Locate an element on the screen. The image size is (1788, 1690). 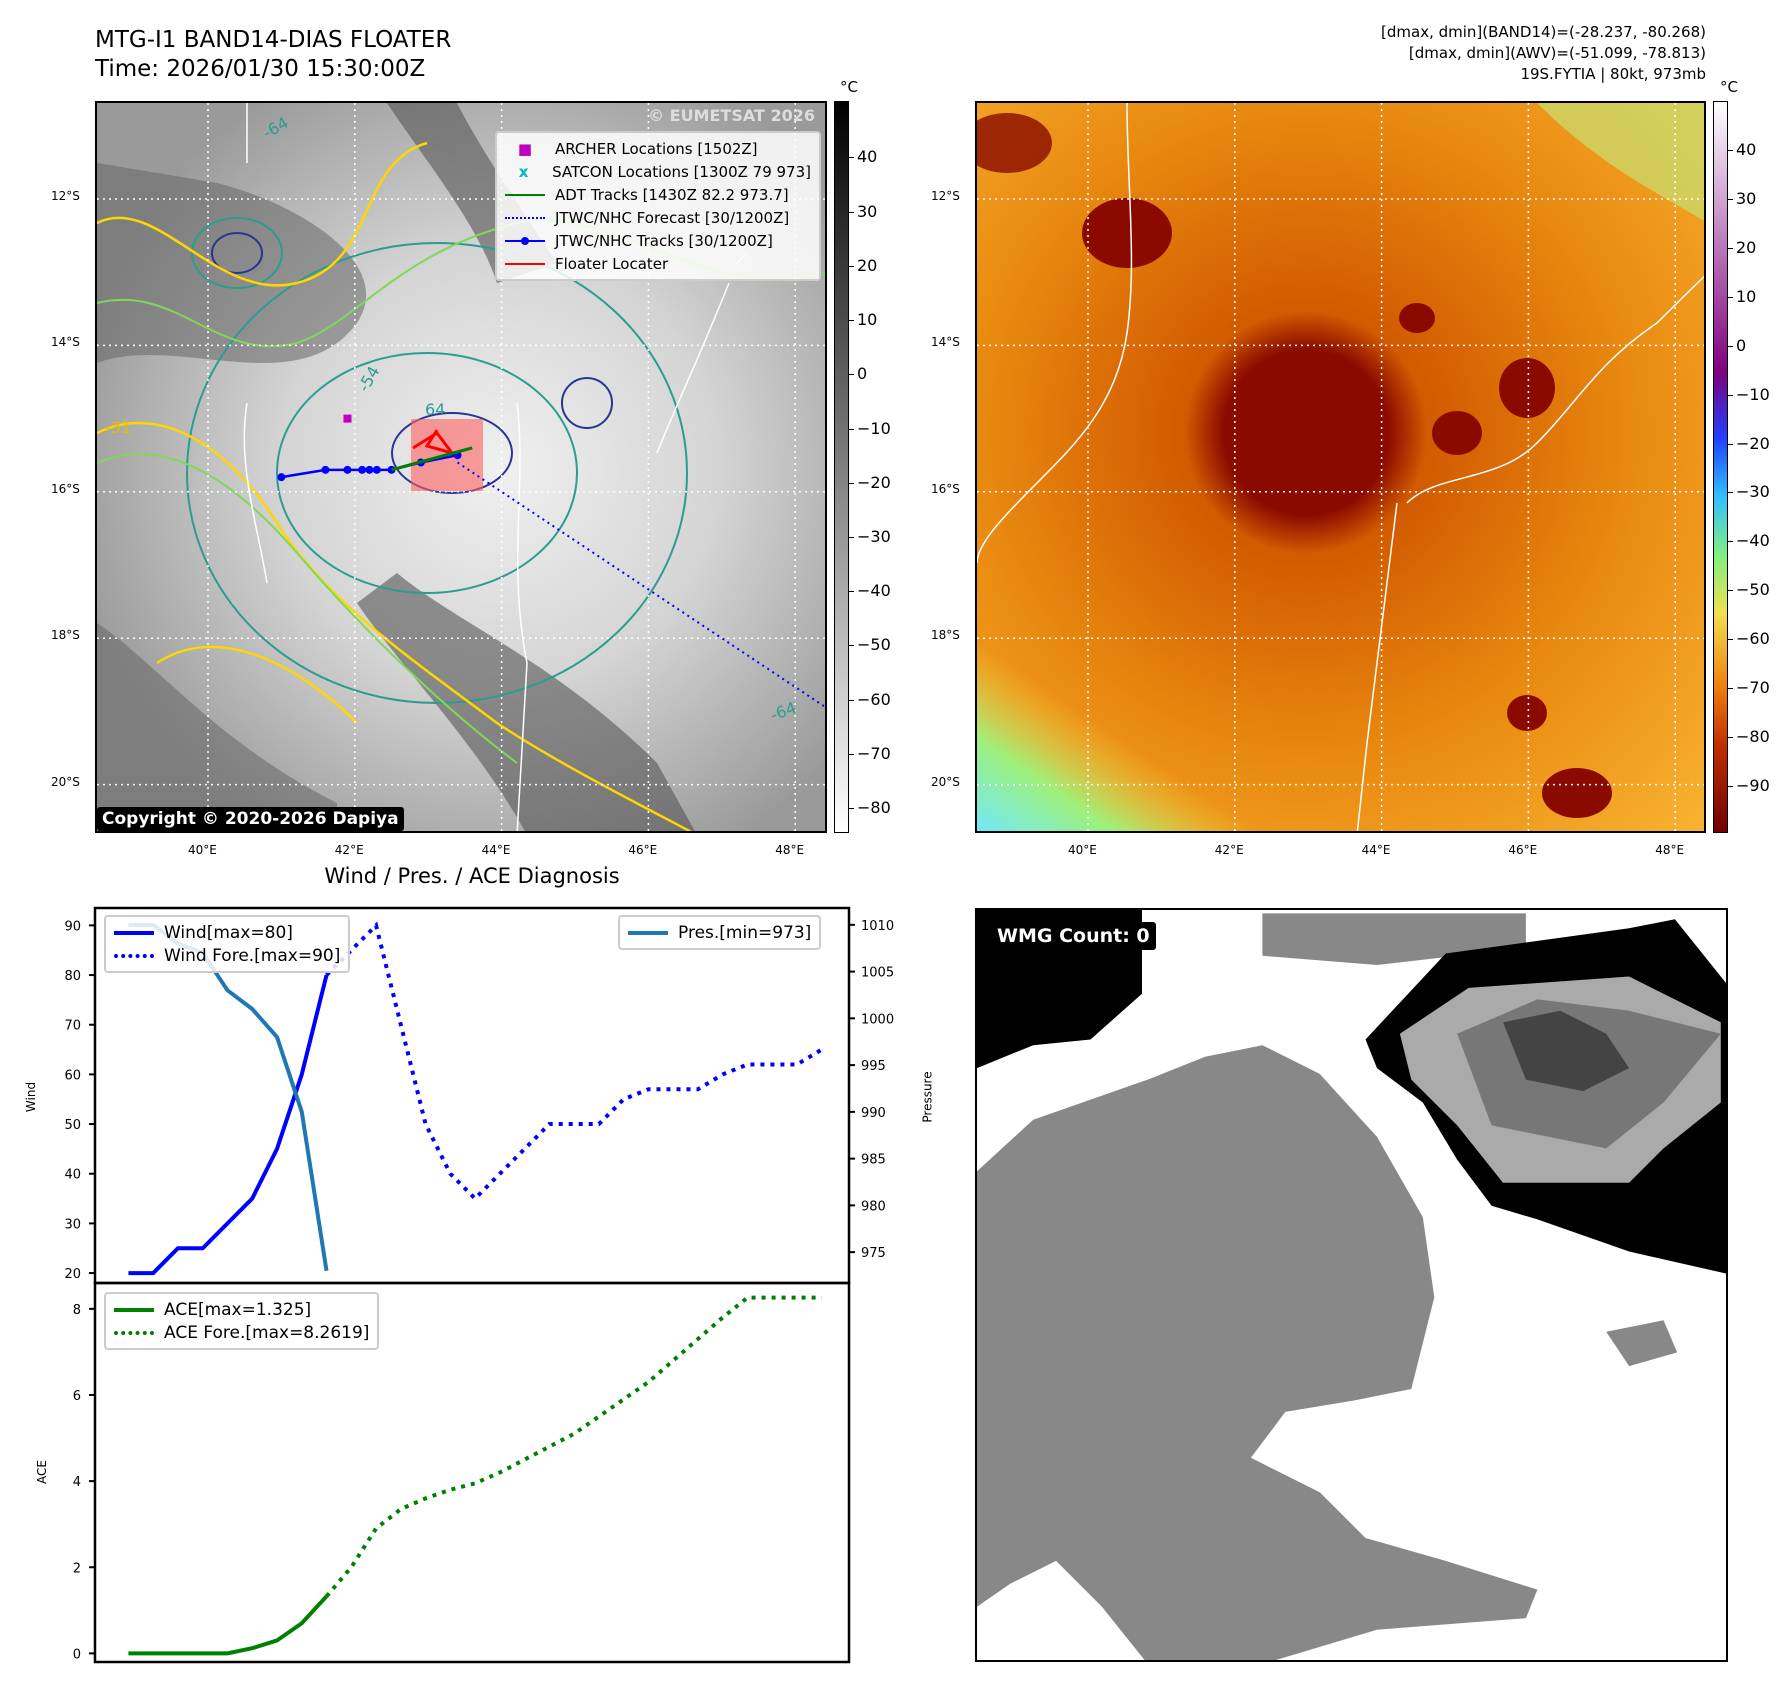
awv-range: [dmax, dmin](AWV)=(-51.099, -78.813) is located at coordinates (1557, 53).